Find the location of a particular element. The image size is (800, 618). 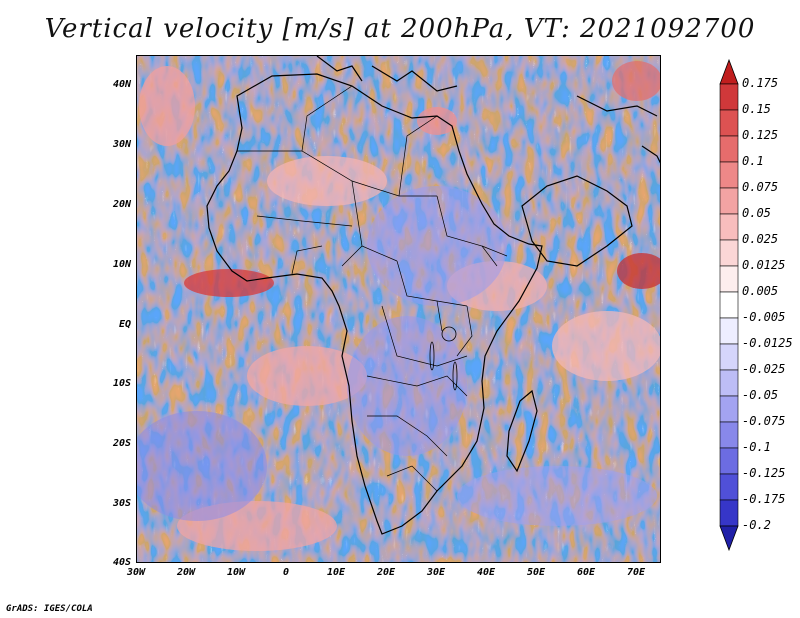

colorbar-label: 0.025 is located at coordinates (760, 239).